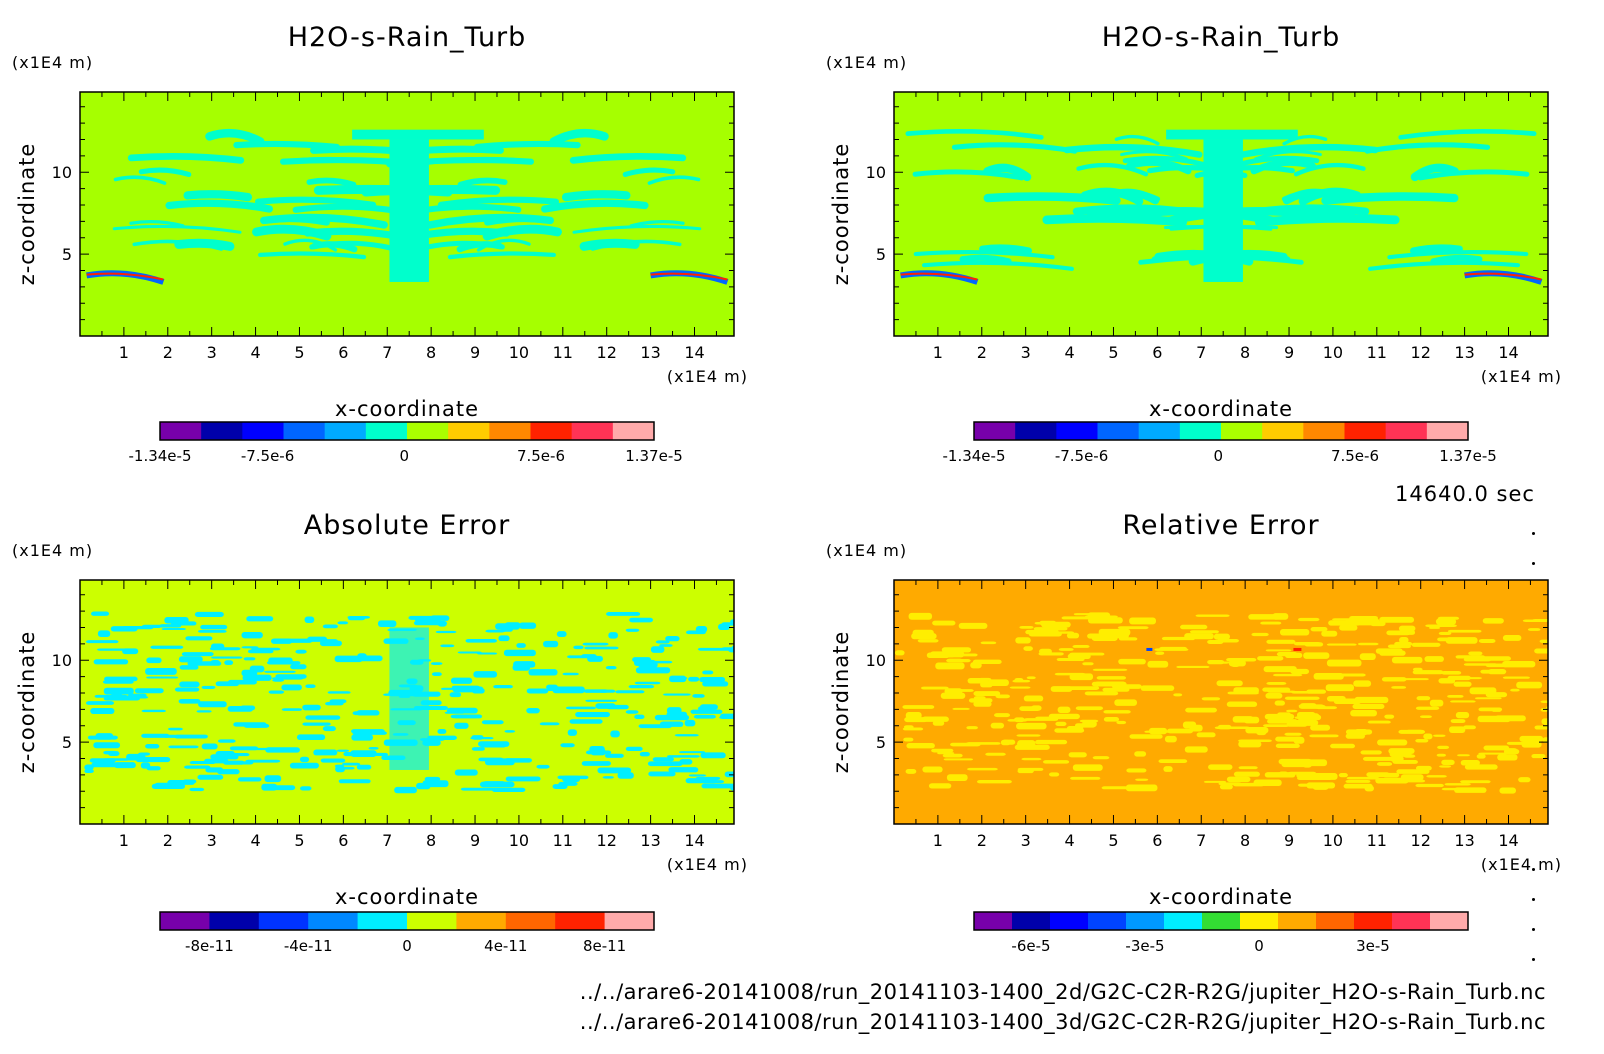 The width and height of the screenshot is (1604, 1054). Describe the element at coordinates (52, 62) in the screenshot. I see `y-unit-label: (x1E4 m)` at that location.